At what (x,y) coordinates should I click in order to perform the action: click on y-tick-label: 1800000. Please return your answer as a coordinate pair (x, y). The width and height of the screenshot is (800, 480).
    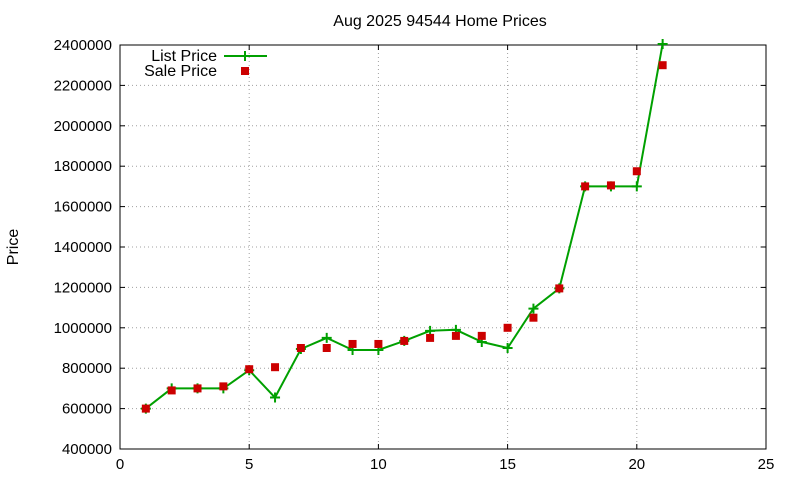
    Looking at the image, I should click on (83, 166).